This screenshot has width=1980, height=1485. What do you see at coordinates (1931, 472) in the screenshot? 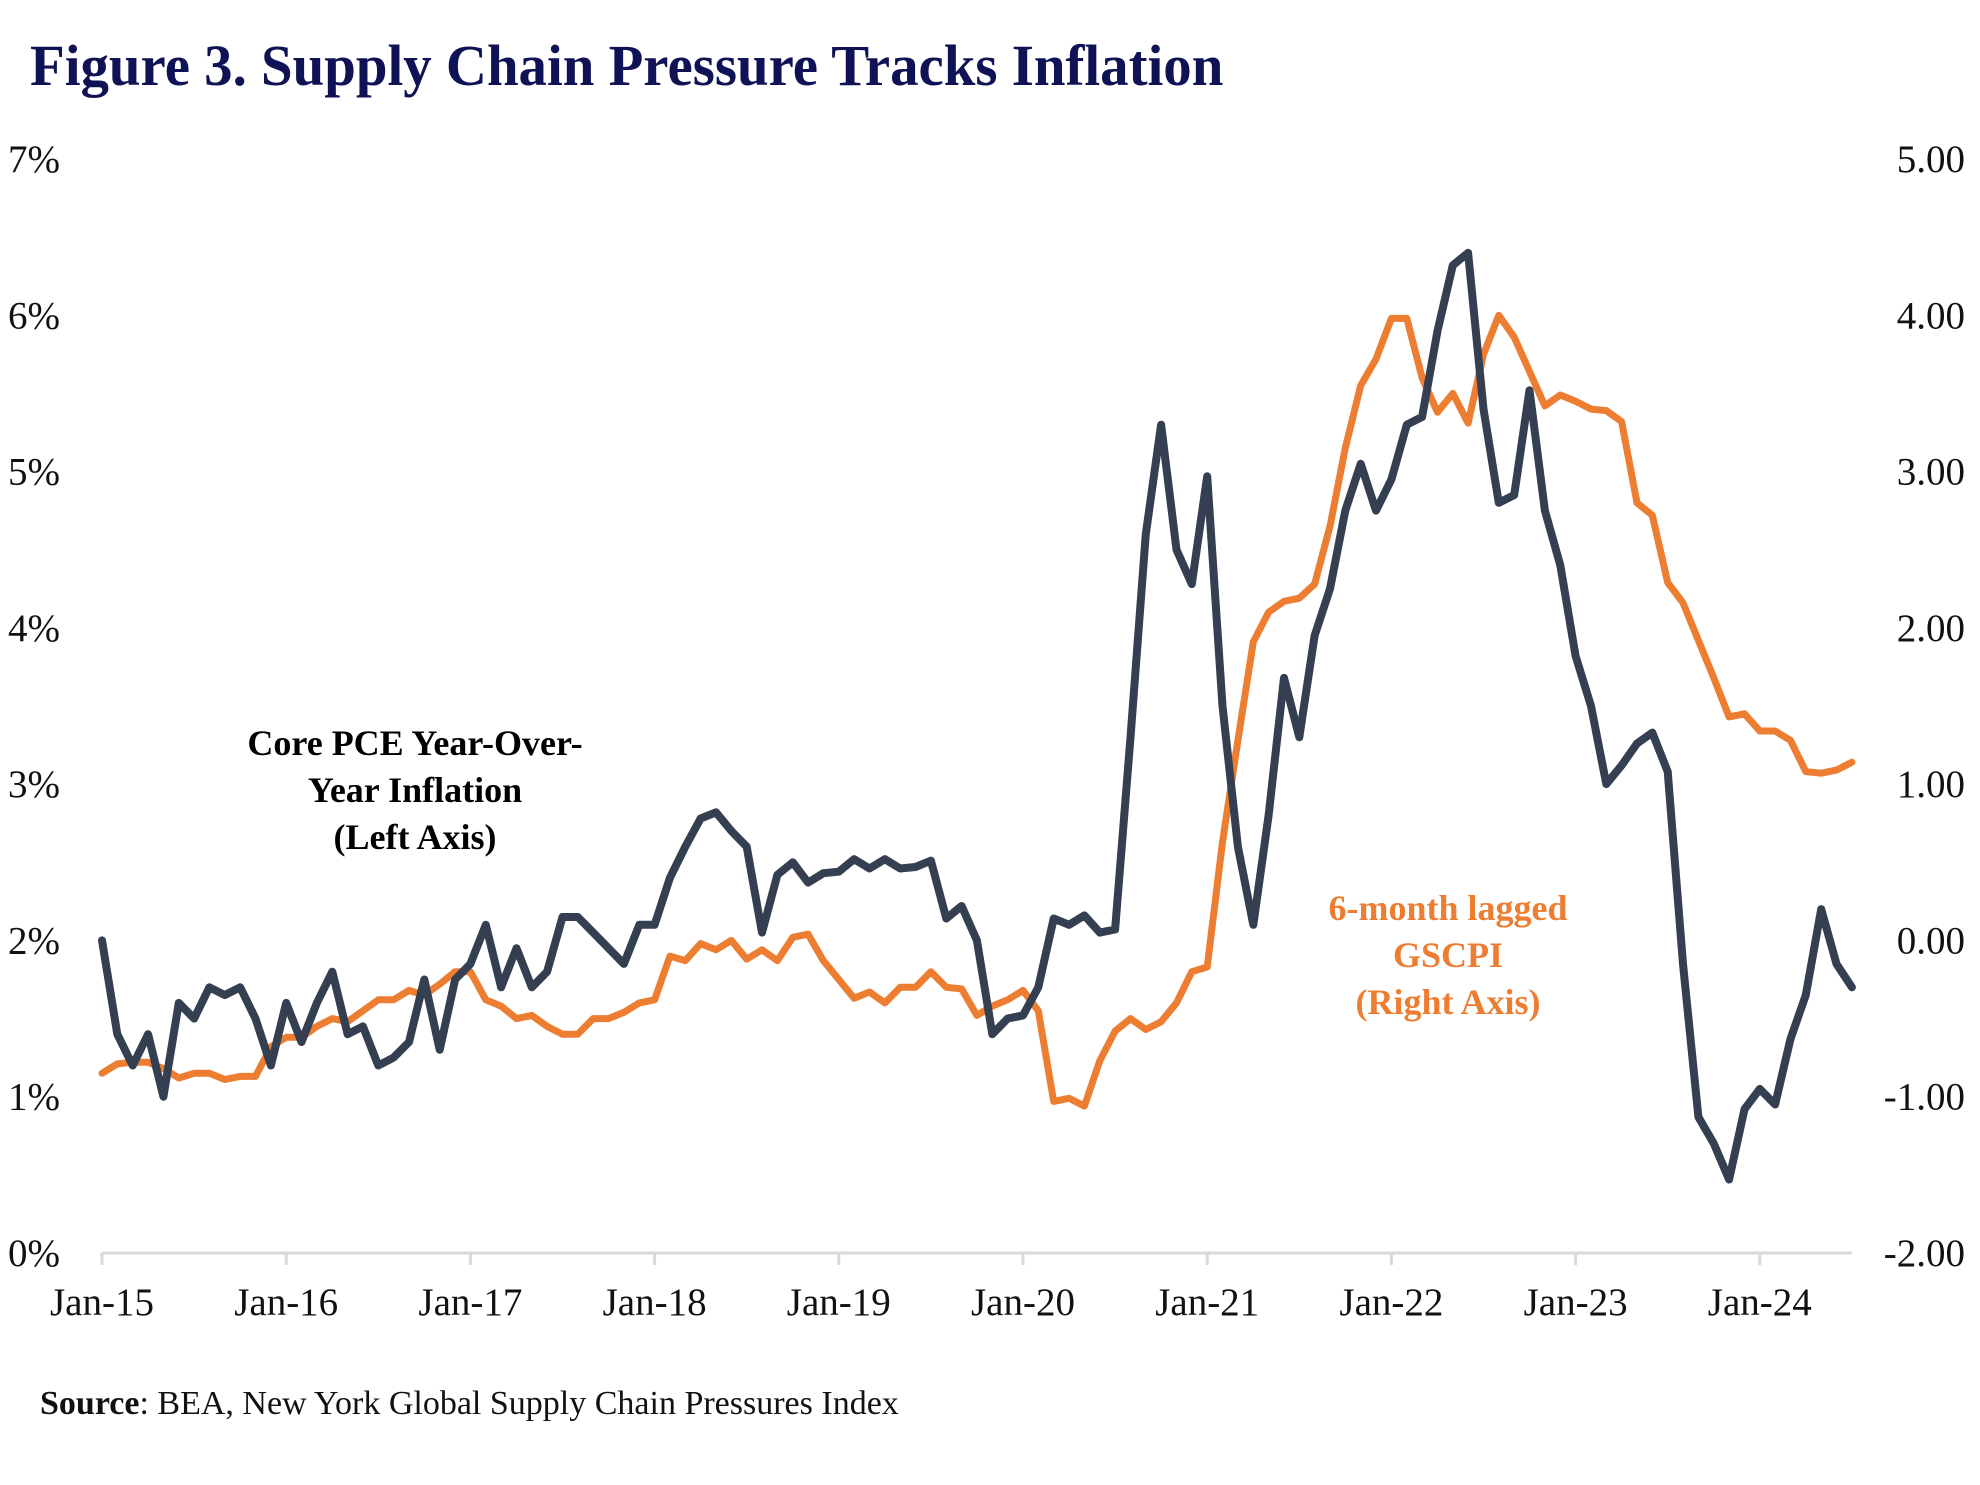
I see `y-right-tick-label: 3.00` at bounding box center [1931, 472].